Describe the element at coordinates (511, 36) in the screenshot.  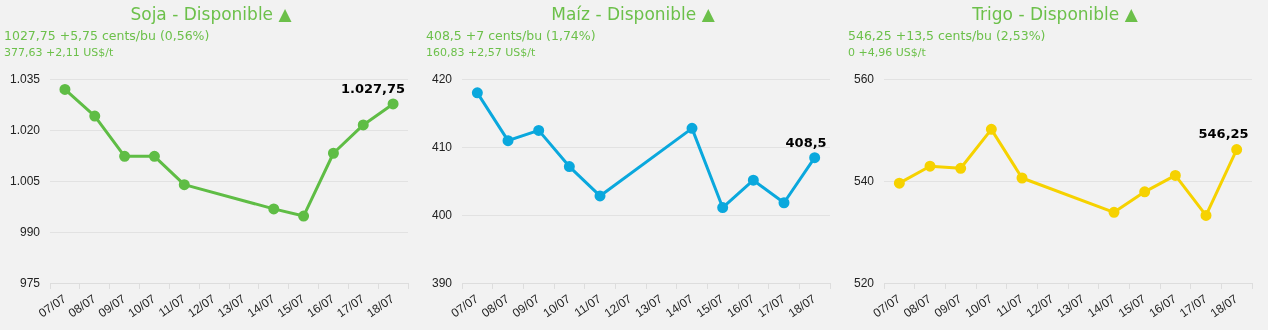
I see `chart-subtitle: 408,5 +7 cents/bu (1,74%)` at that location.